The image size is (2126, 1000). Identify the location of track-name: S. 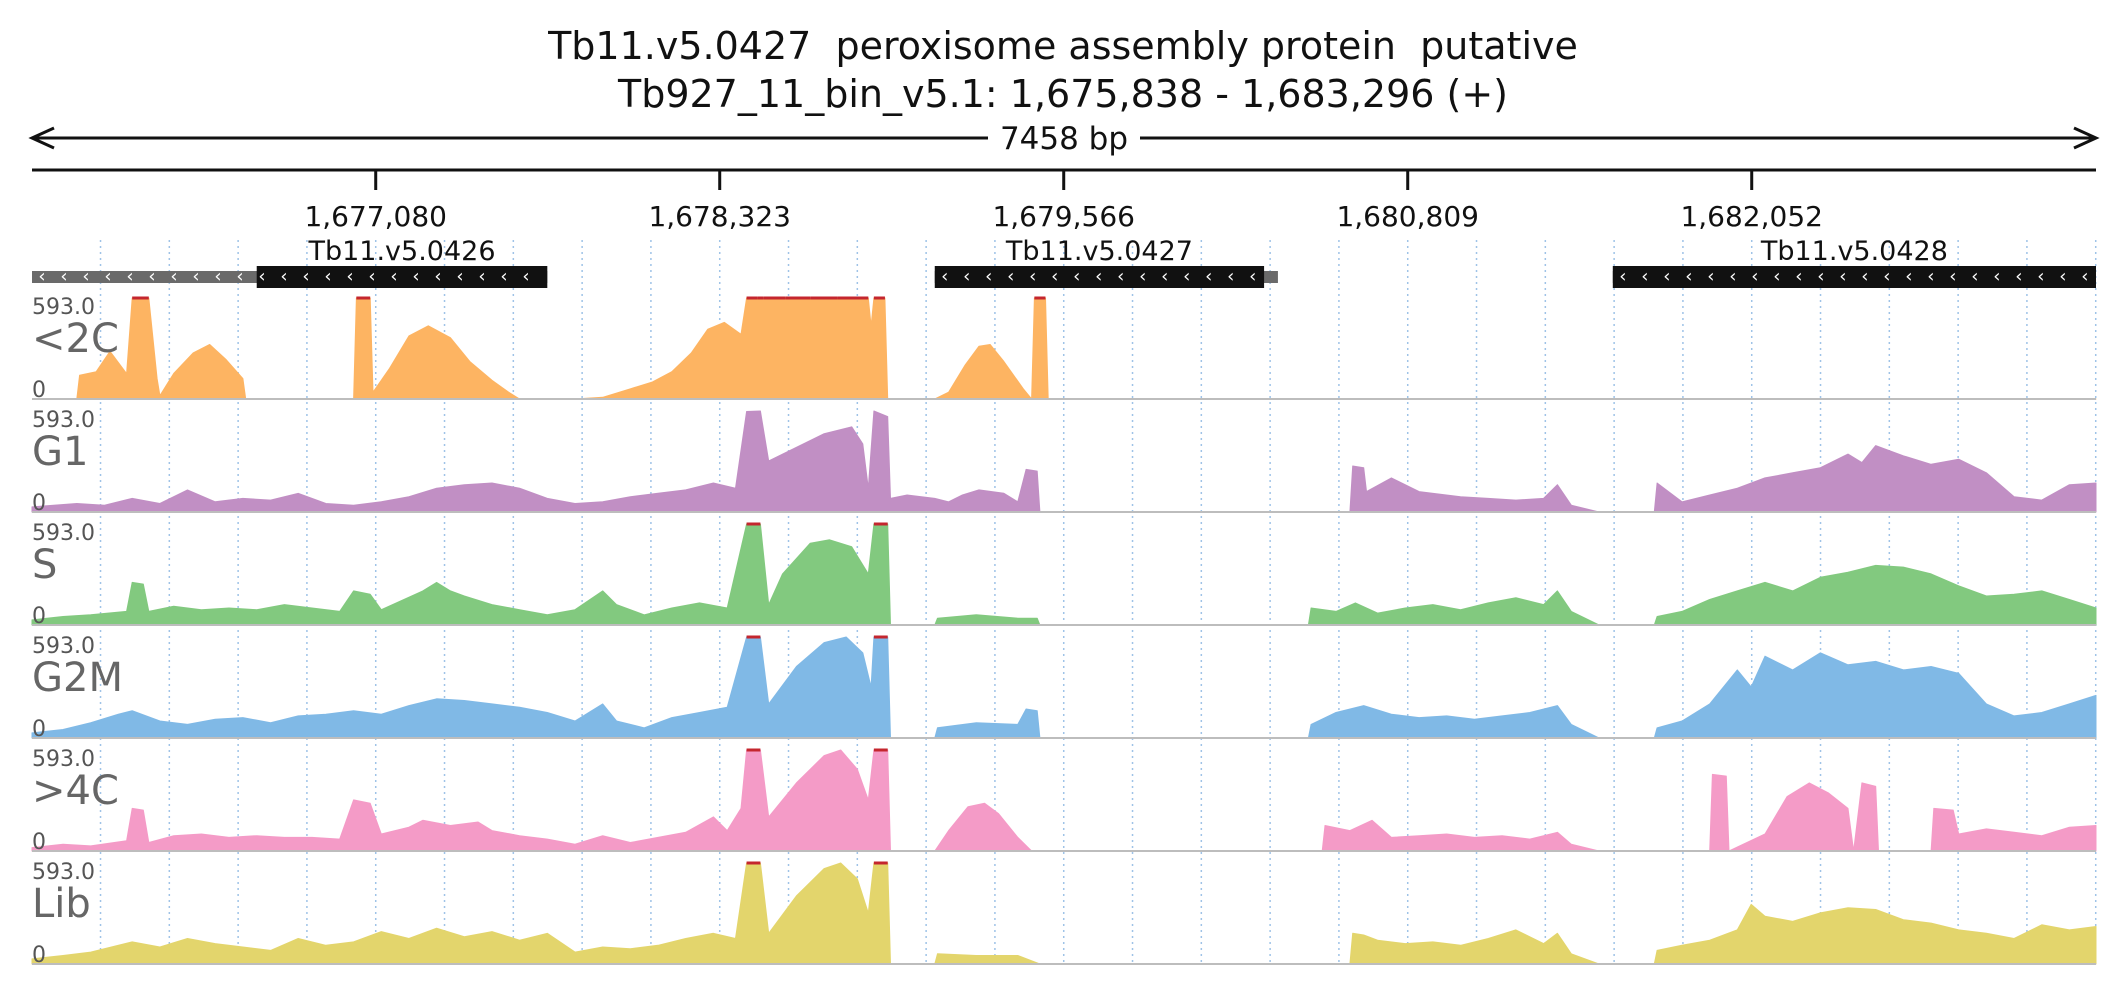
(44, 565).